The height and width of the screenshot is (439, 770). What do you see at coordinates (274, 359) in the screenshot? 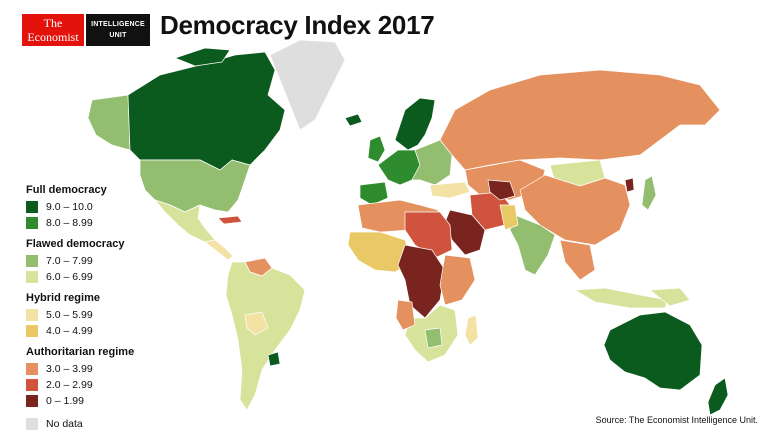
I see `region-uruguay` at bounding box center [274, 359].